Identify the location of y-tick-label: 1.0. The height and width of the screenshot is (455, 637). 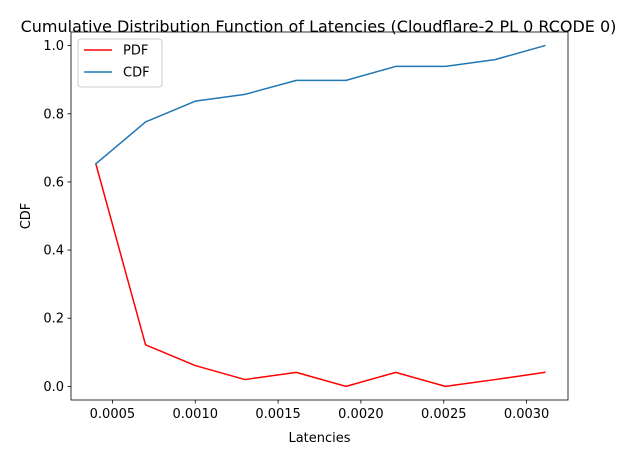
(53, 46).